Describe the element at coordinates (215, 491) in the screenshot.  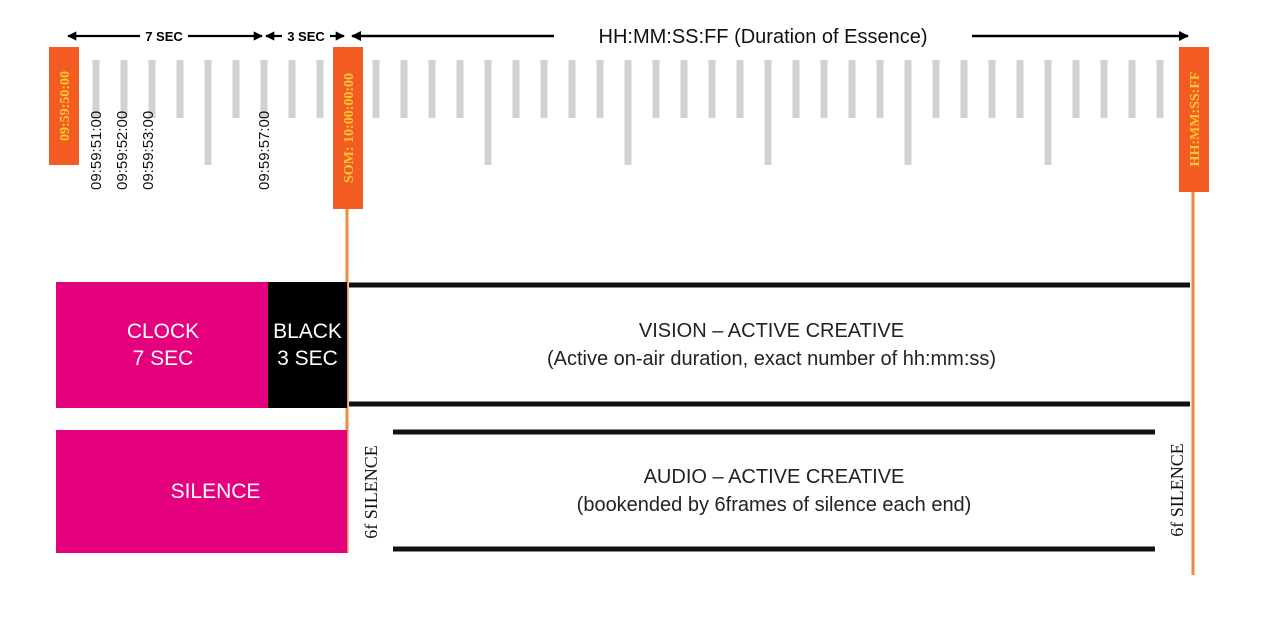
I see `silence-label: SILENCE` at that location.